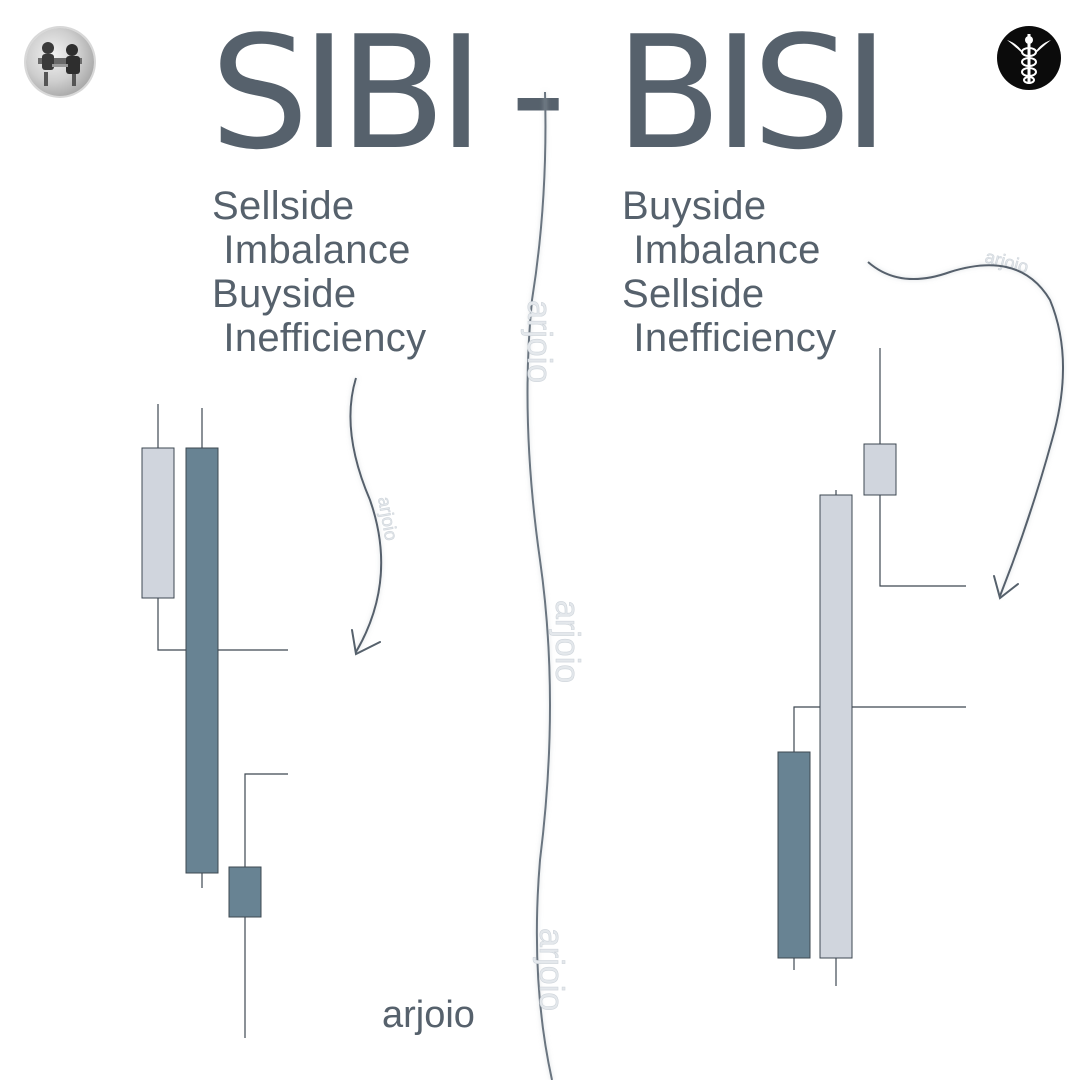 The height and width of the screenshot is (1080, 1080). I want to click on center-divider, so click(539, 585).